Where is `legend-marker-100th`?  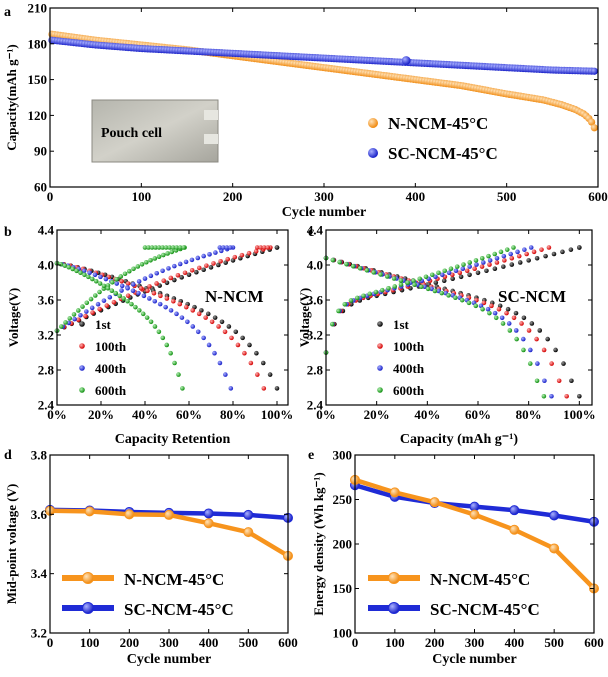 legend-marker-100th is located at coordinates (82, 346).